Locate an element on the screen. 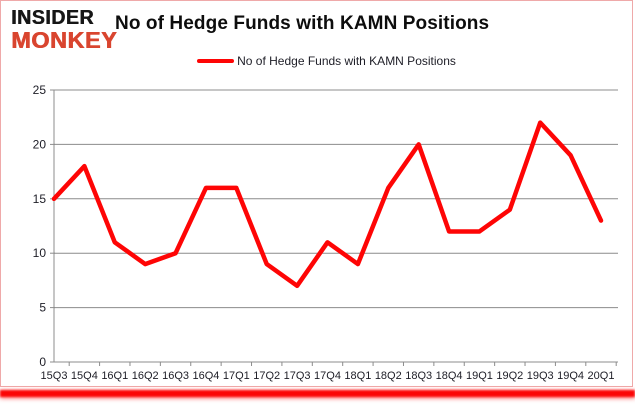  x-axis-label: 19Q2 is located at coordinates (509, 376).